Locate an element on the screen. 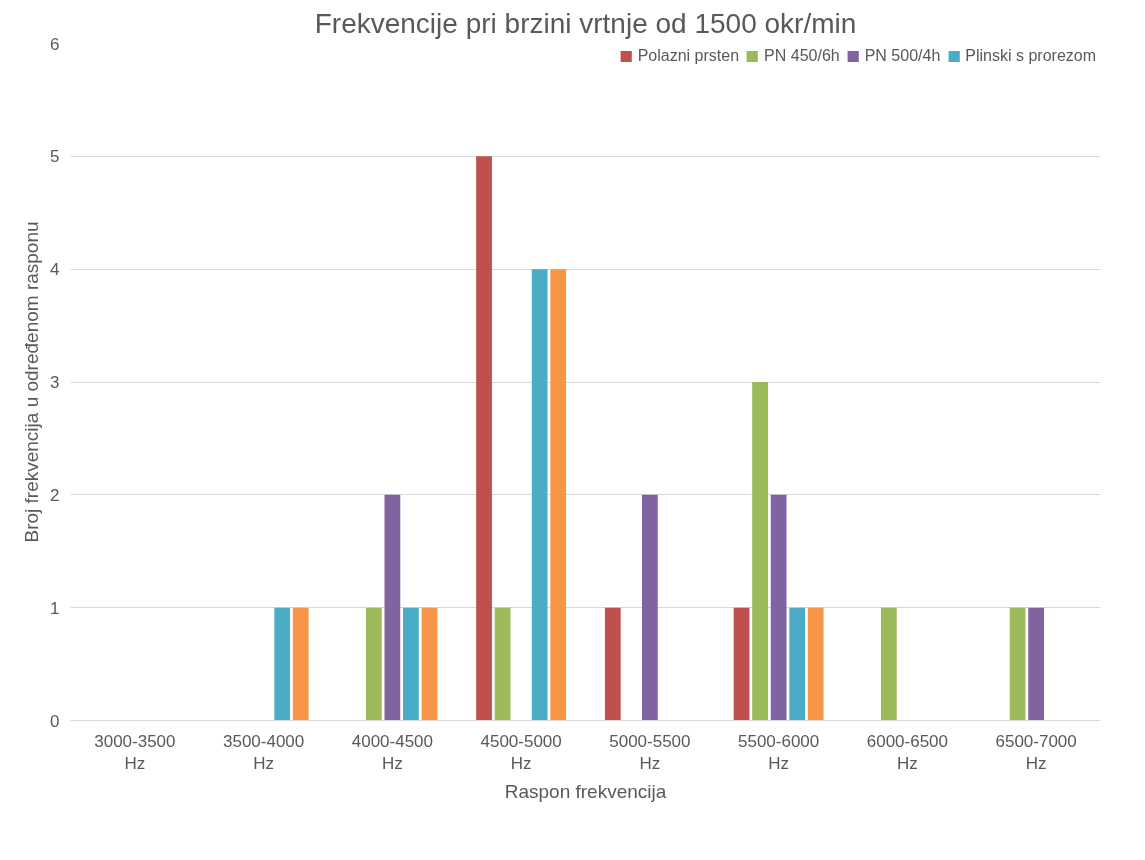 The width and height of the screenshot is (1145, 860). x-tick-label: 4000-4500 Hz is located at coordinates (392, 752).